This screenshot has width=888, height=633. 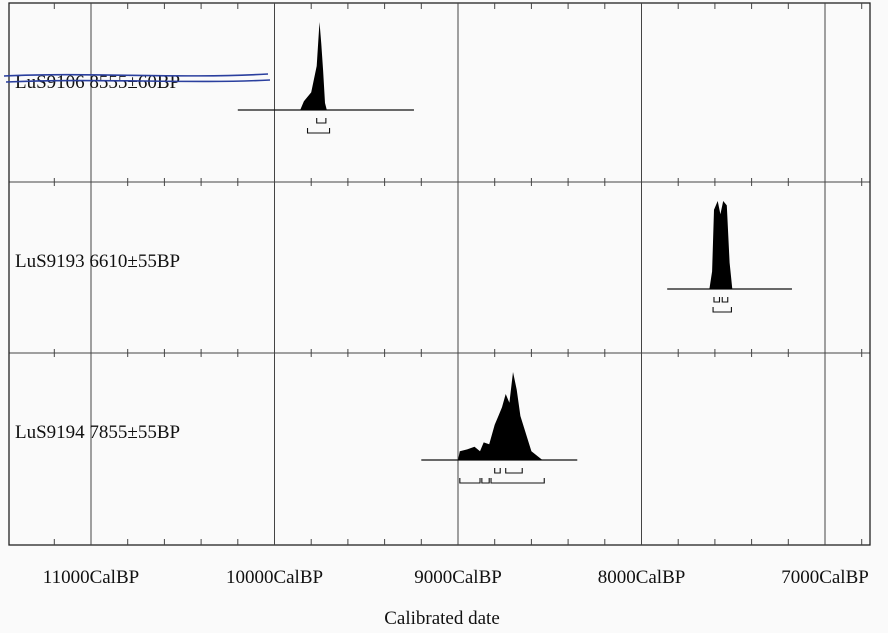 I want to click on x-axis-label: Calibrated date, so click(x=442, y=618).